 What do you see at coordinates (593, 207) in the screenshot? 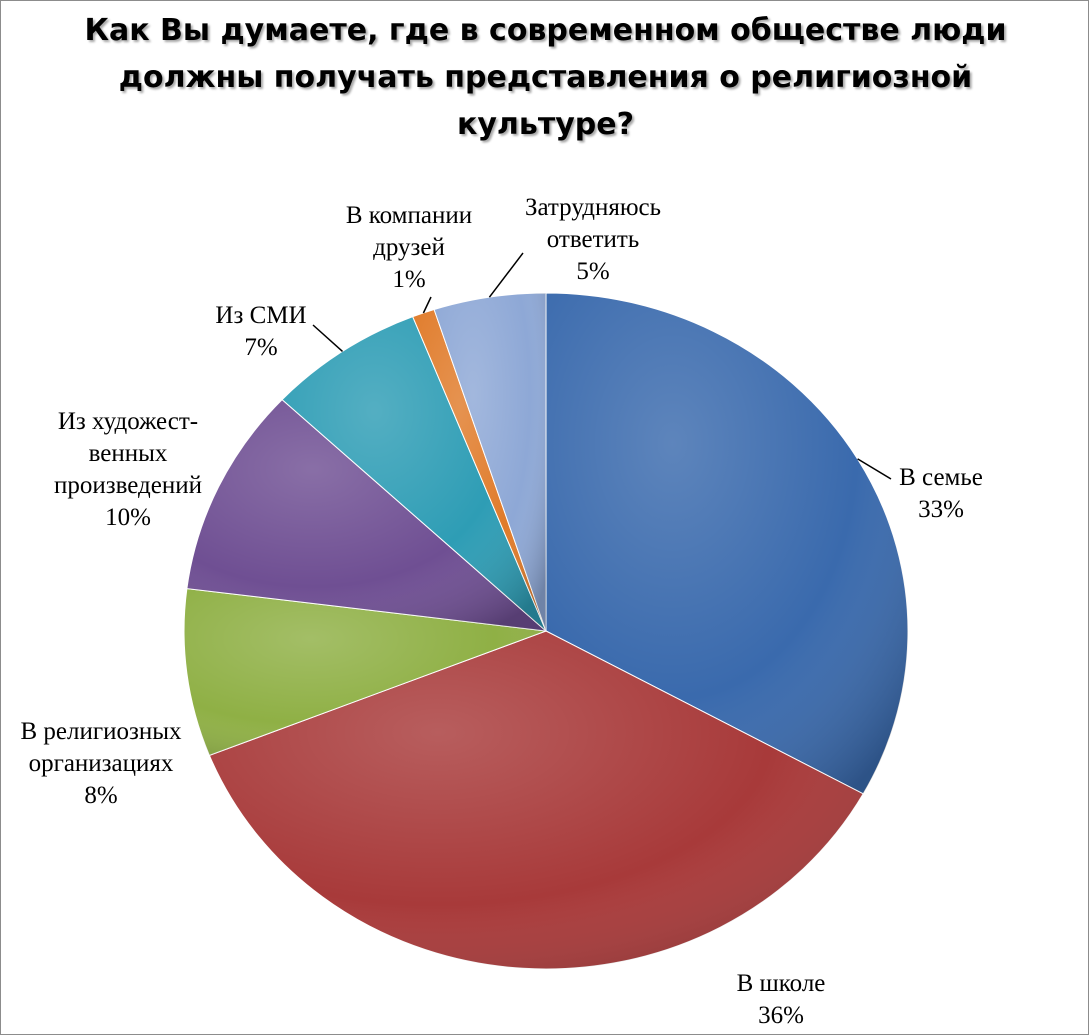
I see `slice-category-label: Затрудняюсь` at bounding box center [593, 207].